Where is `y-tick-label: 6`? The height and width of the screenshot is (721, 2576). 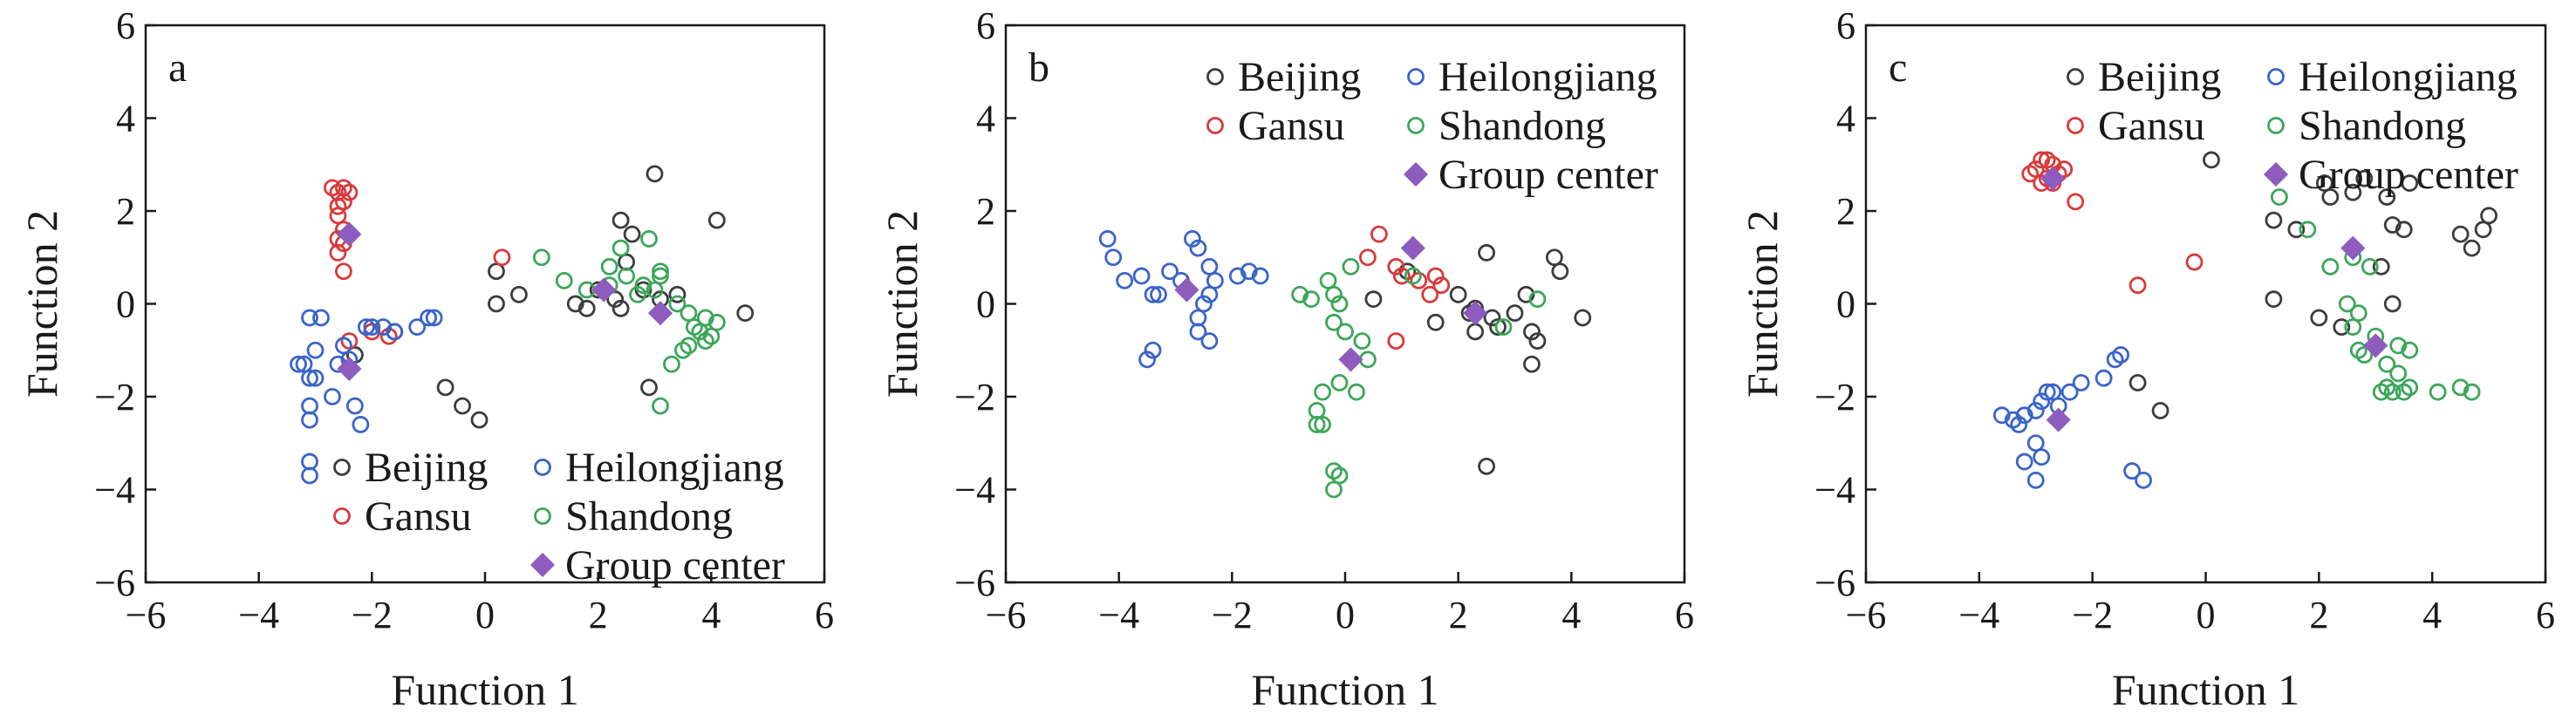
y-tick-label: 6 is located at coordinates (1845, 25).